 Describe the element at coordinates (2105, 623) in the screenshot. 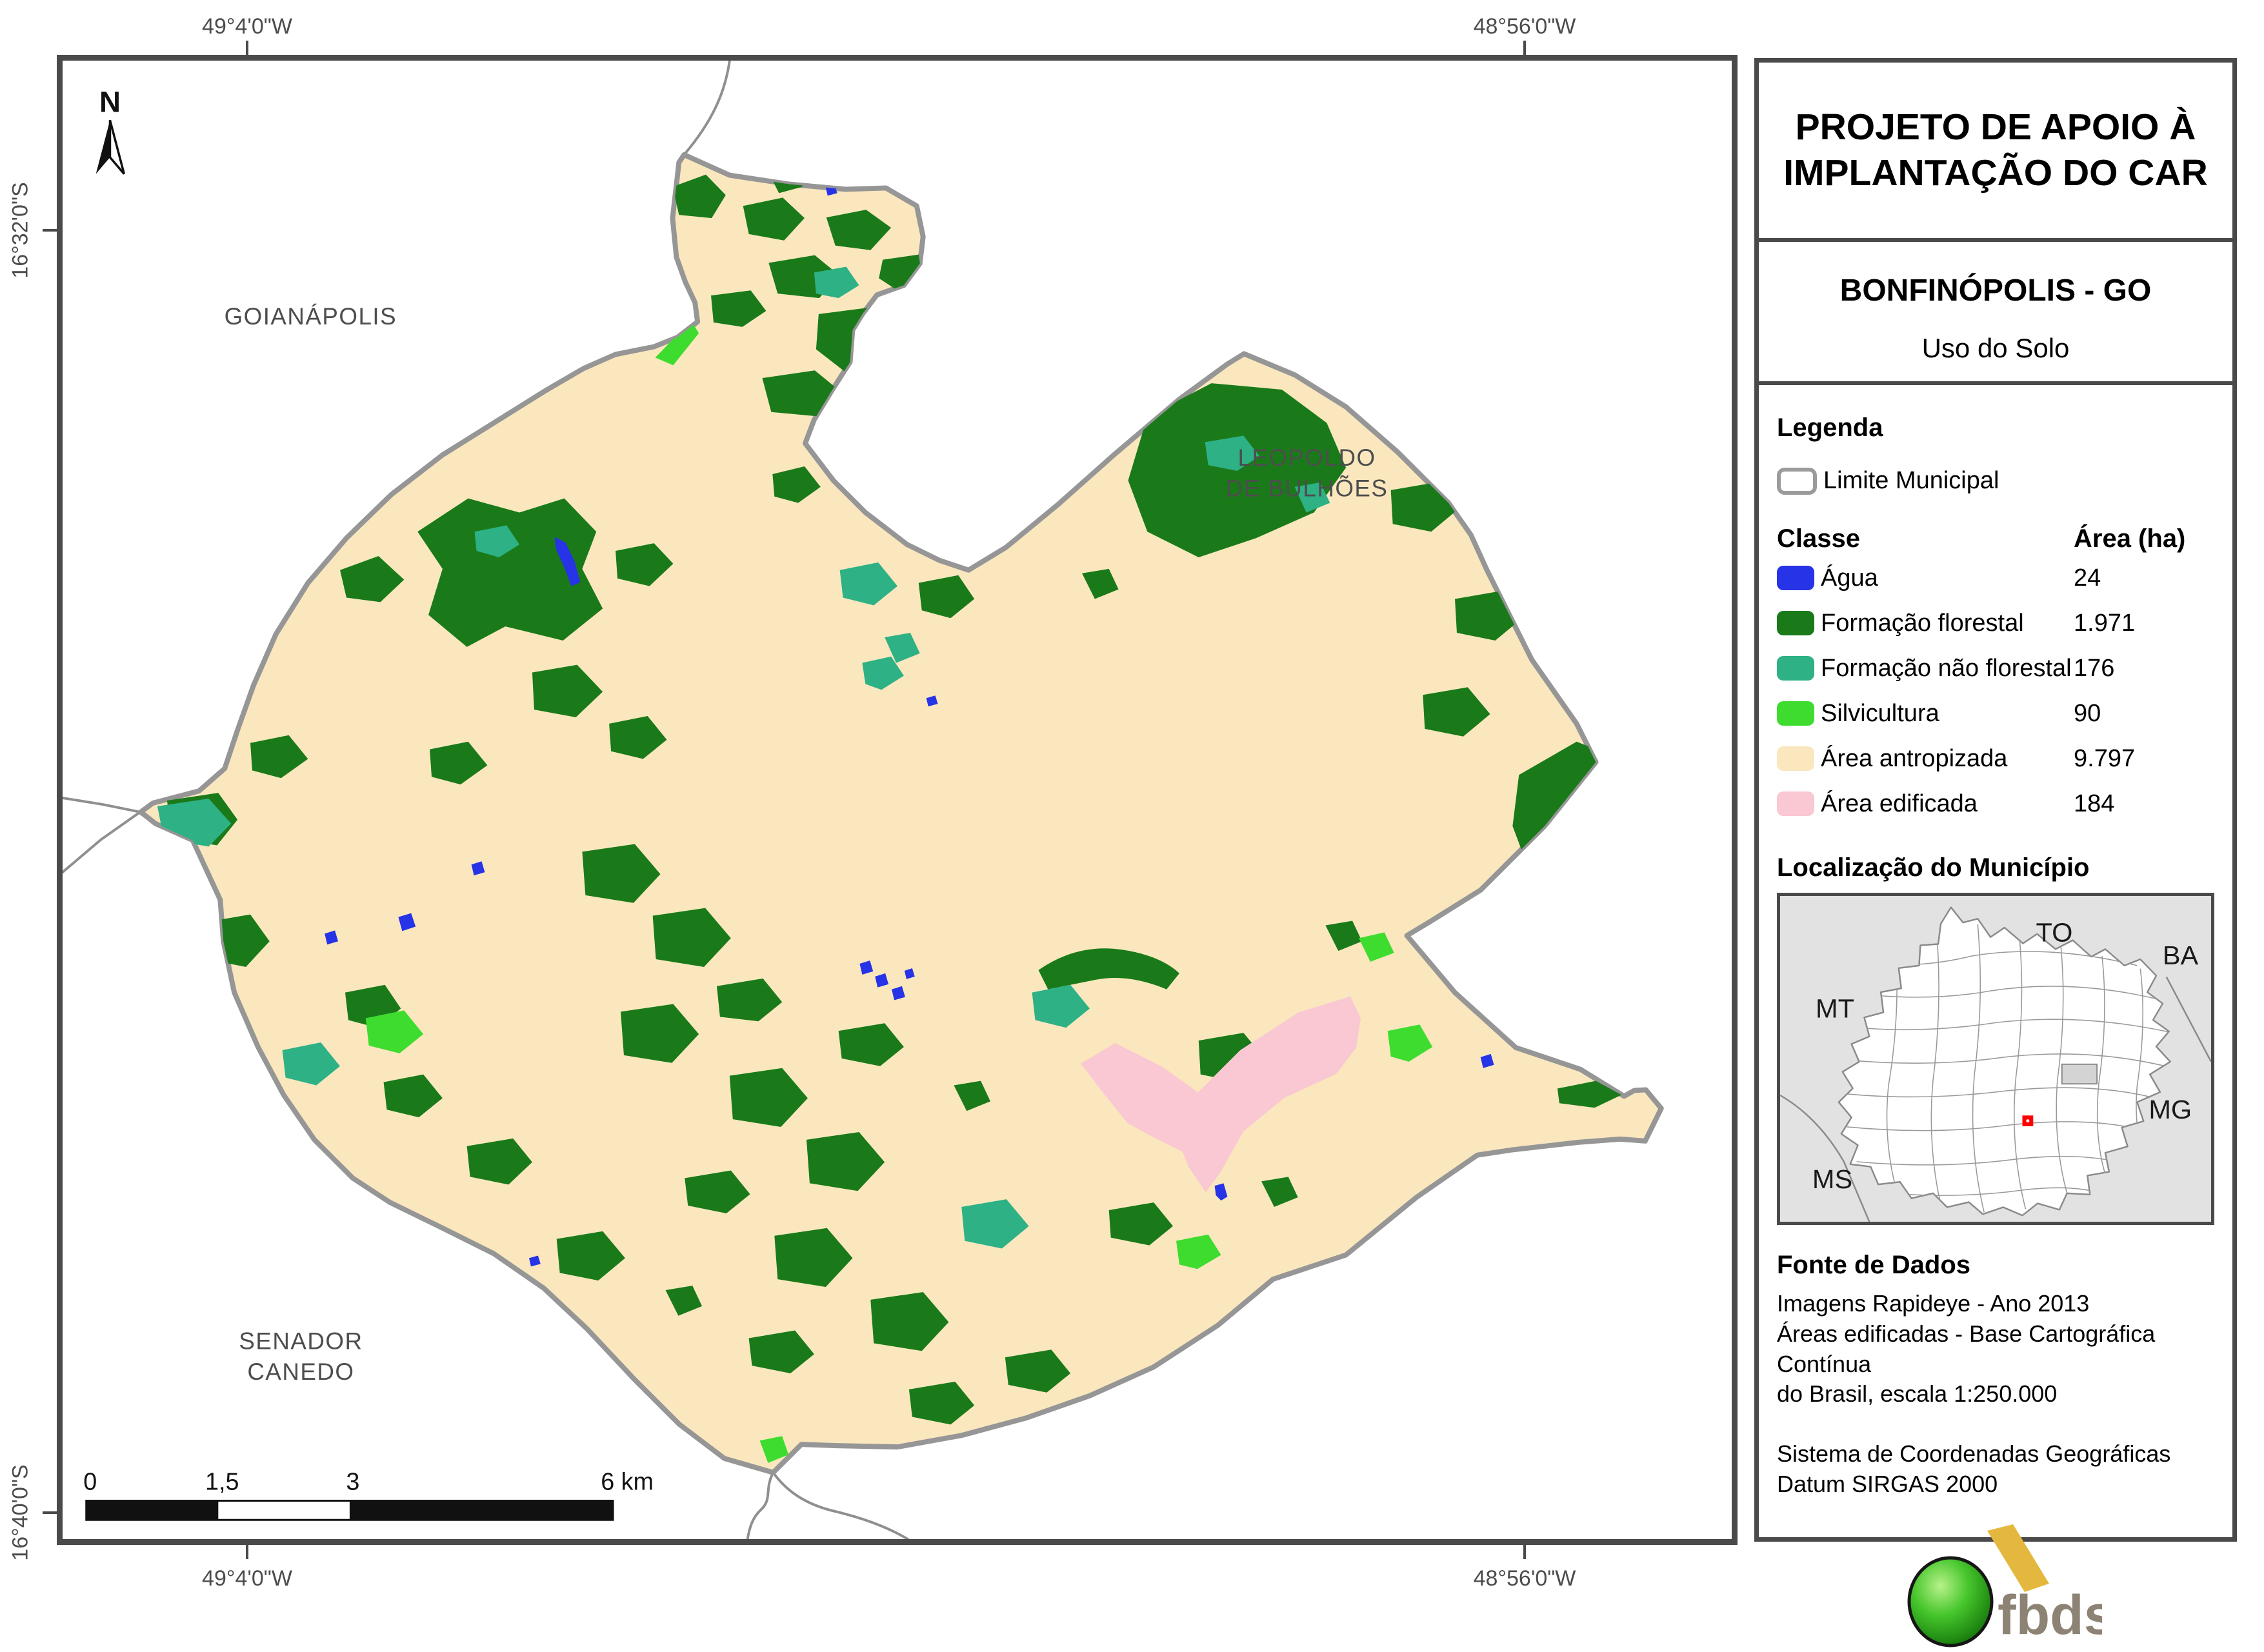

I see `formacao-florestal-area: 1.971` at that location.